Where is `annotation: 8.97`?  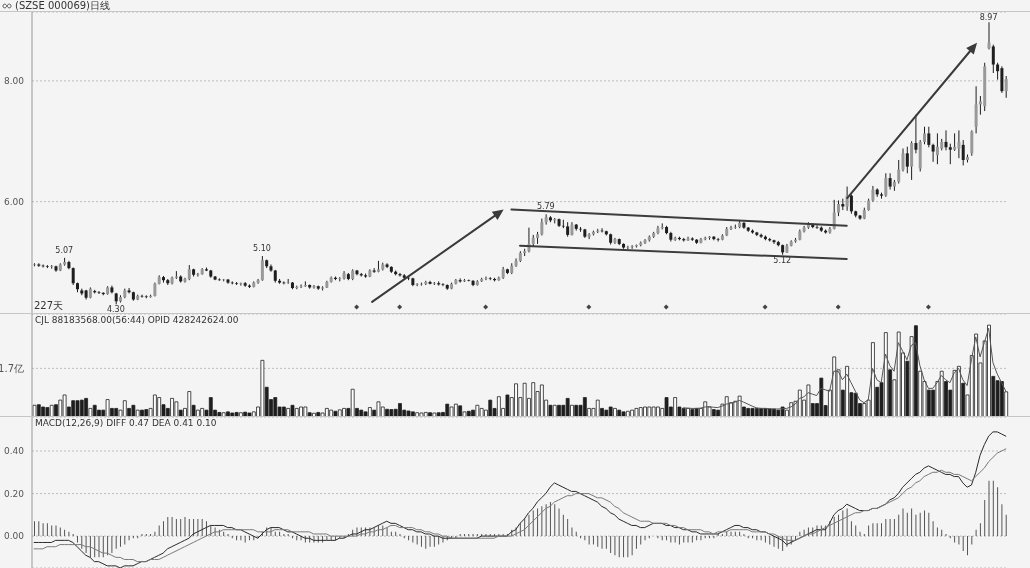 annotation: 8.97 is located at coordinates (988, 17).